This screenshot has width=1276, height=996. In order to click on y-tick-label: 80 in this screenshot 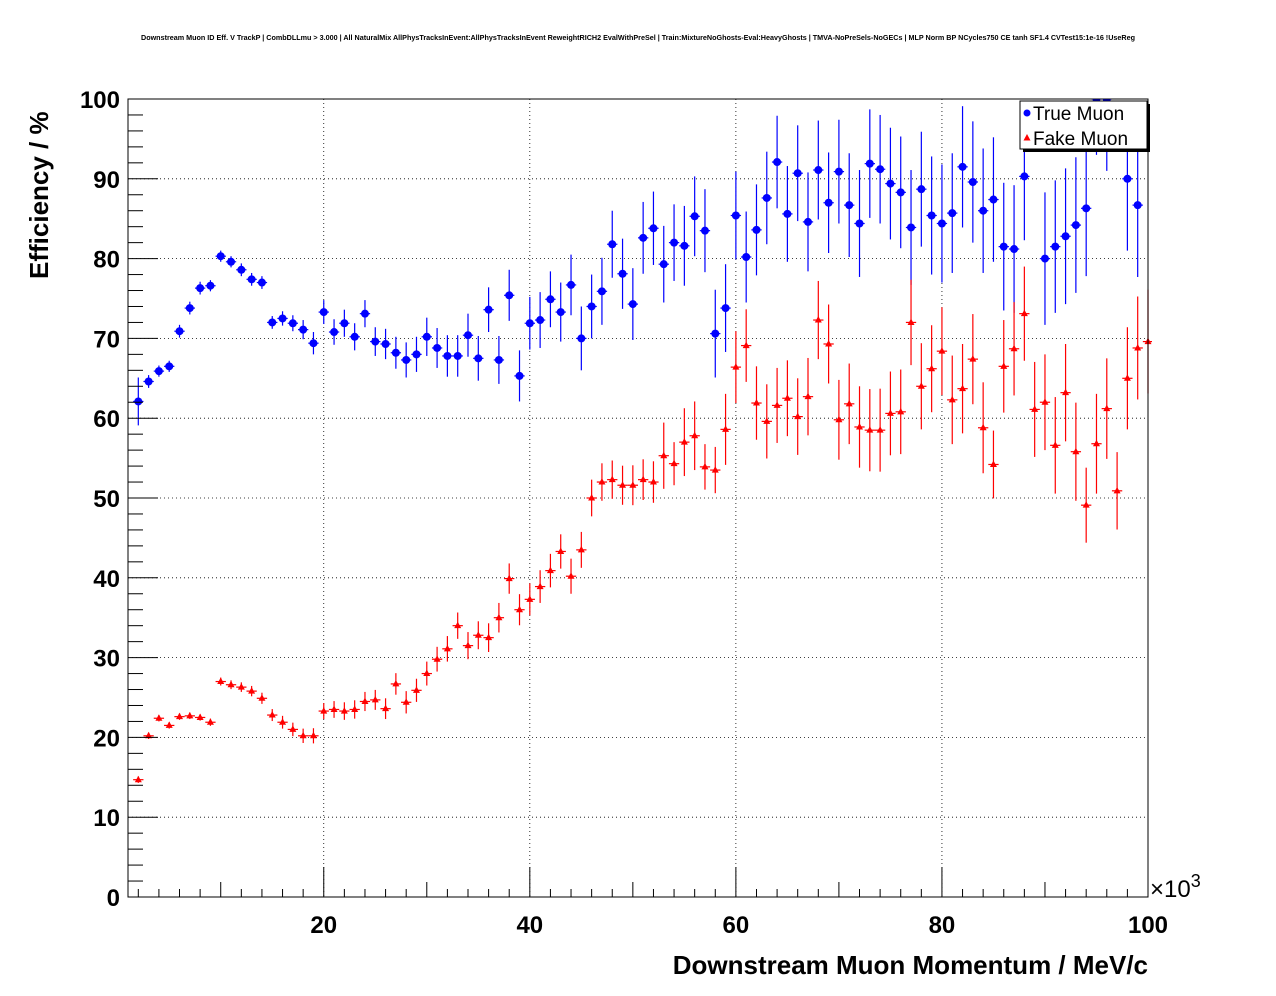, I will do `click(106, 260)`.